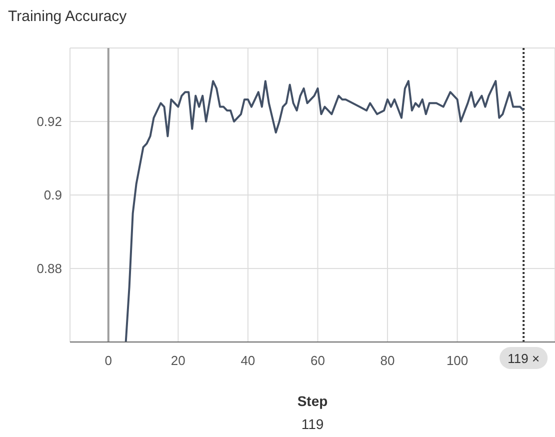 The image size is (555, 437). Describe the element at coordinates (49, 268) in the screenshot. I see `y-tick-label: 0.88` at that location.